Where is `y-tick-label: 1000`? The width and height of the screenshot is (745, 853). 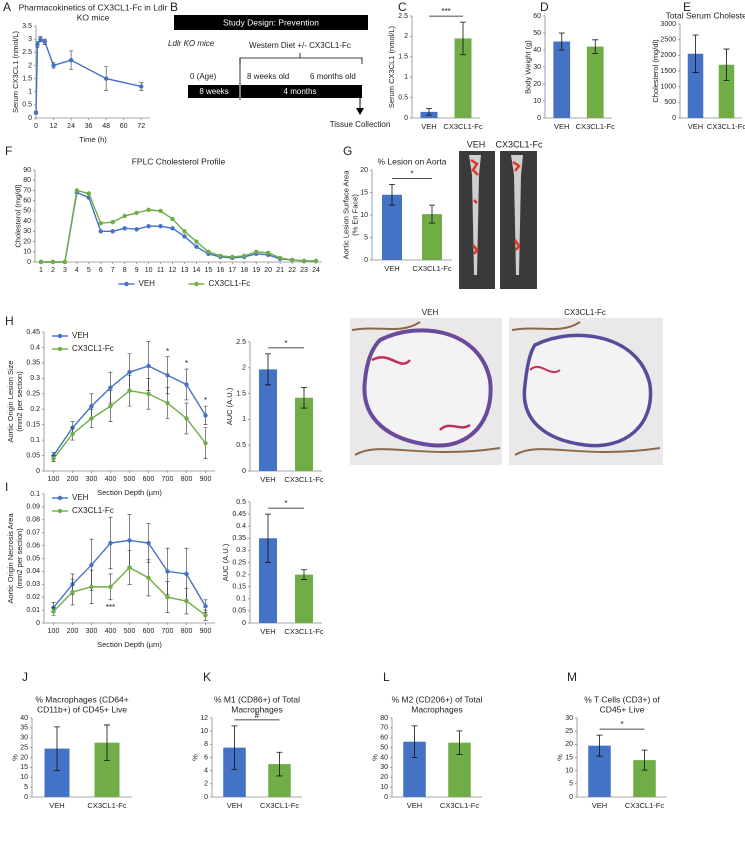 y-tick-label: 1000 is located at coordinates (668, 87).